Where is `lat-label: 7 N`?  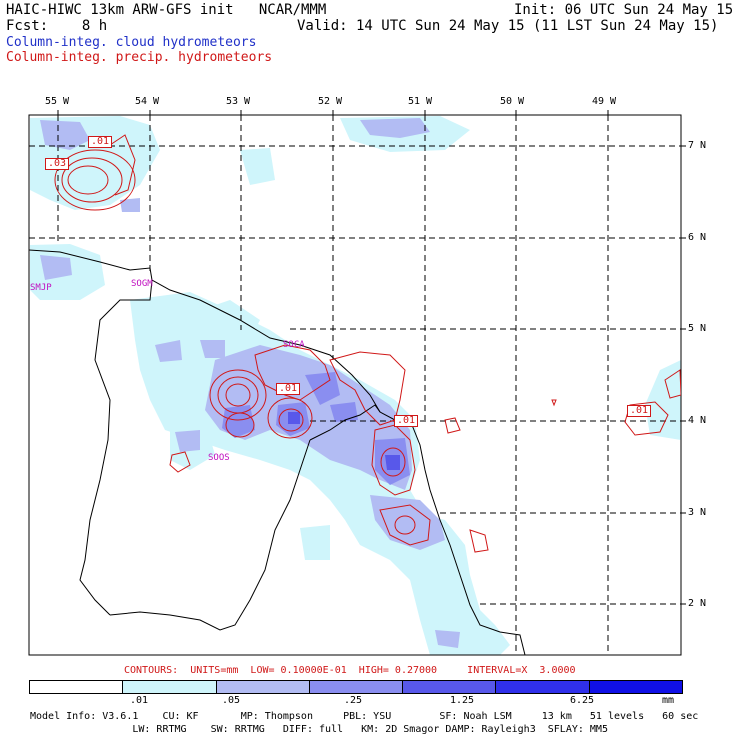
lat-label: 7 N is located at coordinates (697, 145).